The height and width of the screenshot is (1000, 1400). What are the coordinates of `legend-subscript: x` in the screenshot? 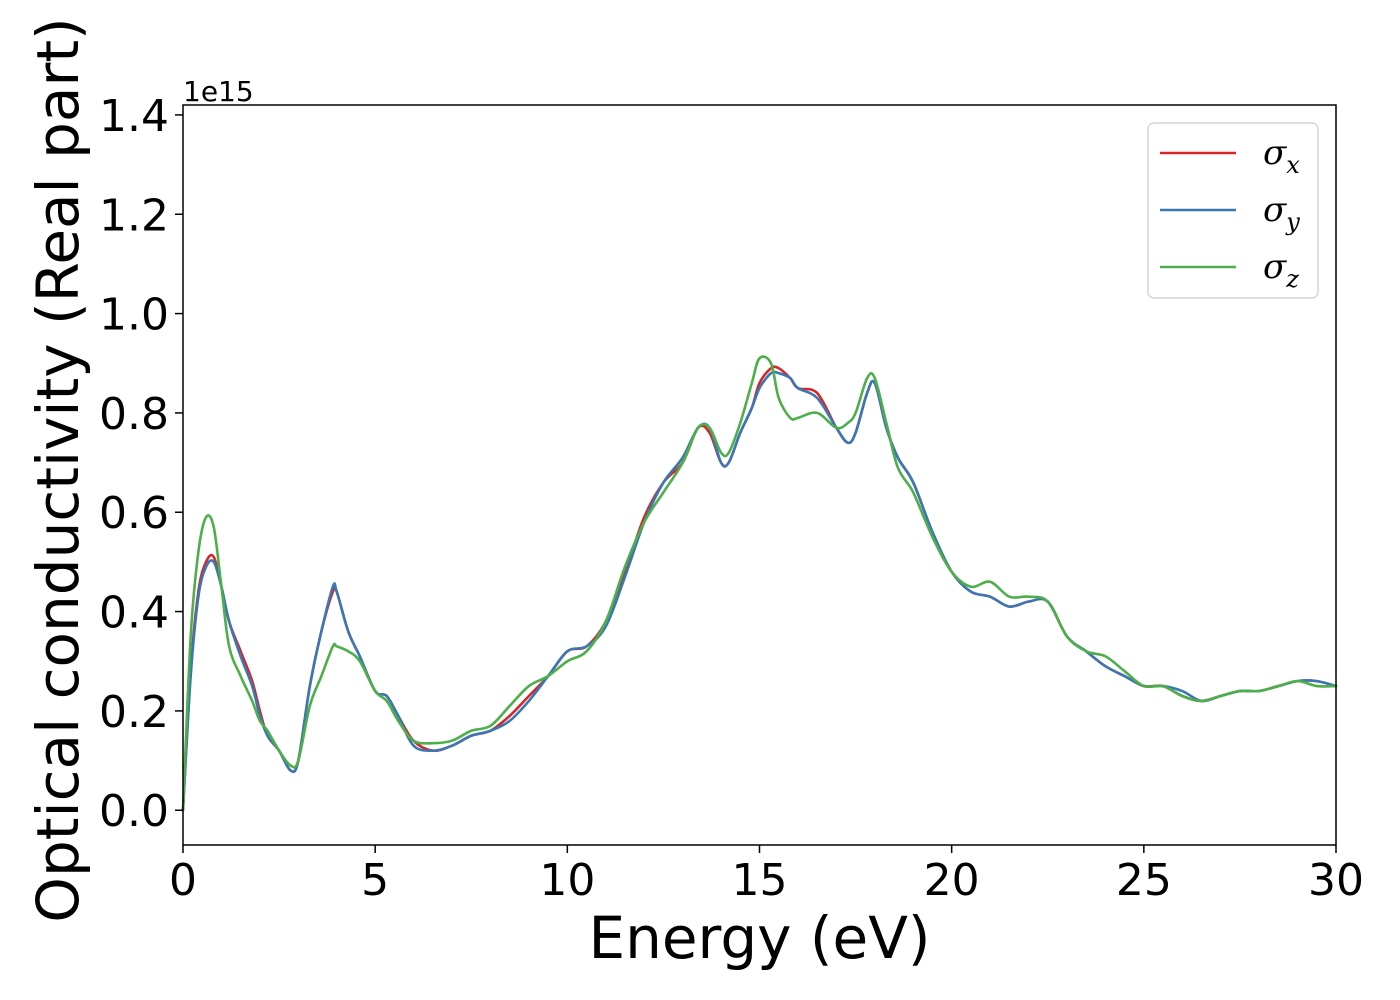 It's located at (1293, 165).